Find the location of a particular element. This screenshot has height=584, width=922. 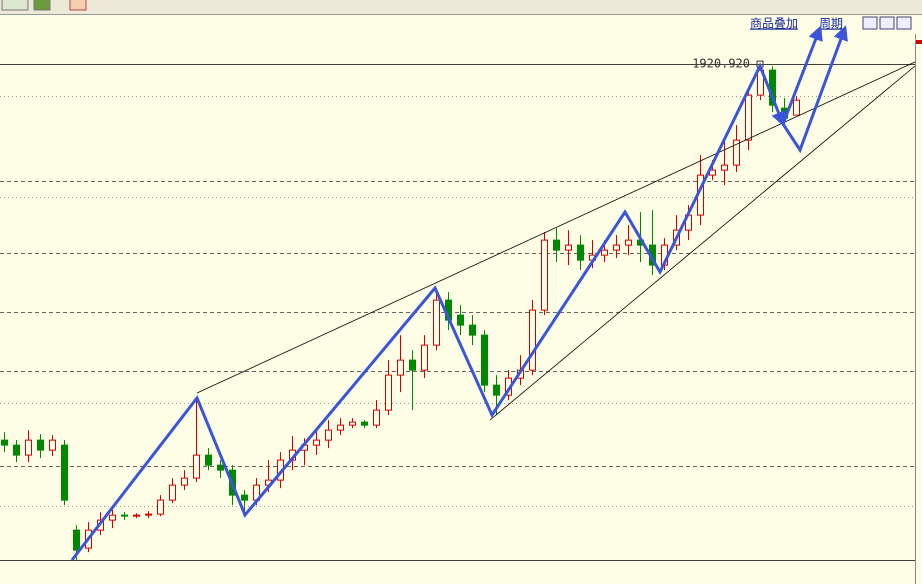

price-marker is located at coordinates (919, 42).